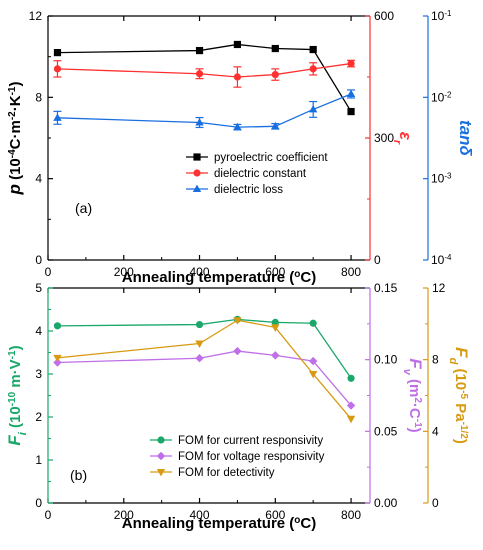 Image resolution: width=483 pixels, height=550 pixels. I want to click on axis-label-part: -3, so click(448, 175).